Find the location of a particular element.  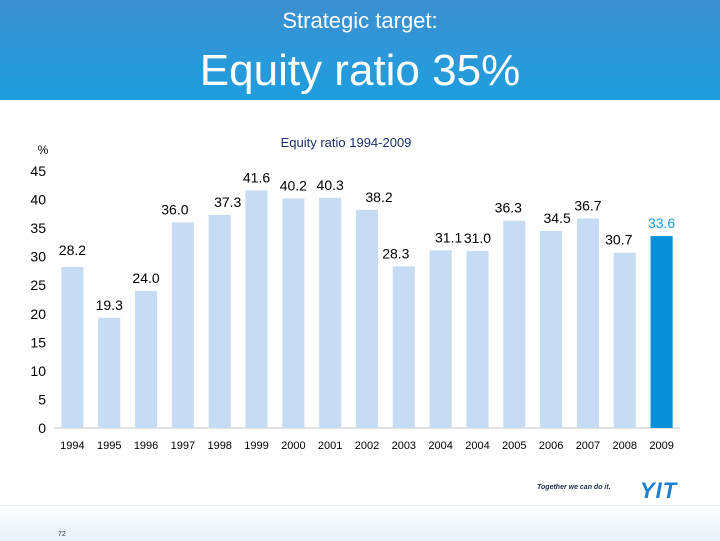

x-tick-label: 1997 is located at coordinates (183, 446).